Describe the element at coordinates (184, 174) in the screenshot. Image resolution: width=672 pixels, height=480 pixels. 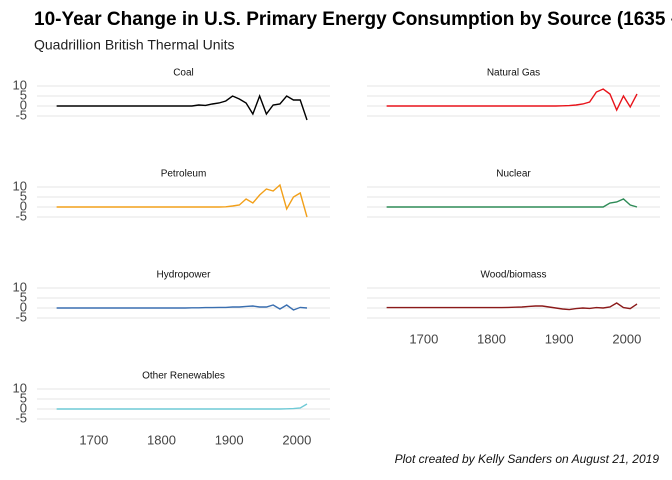
I see `facet-title: Petroleum` at that location.